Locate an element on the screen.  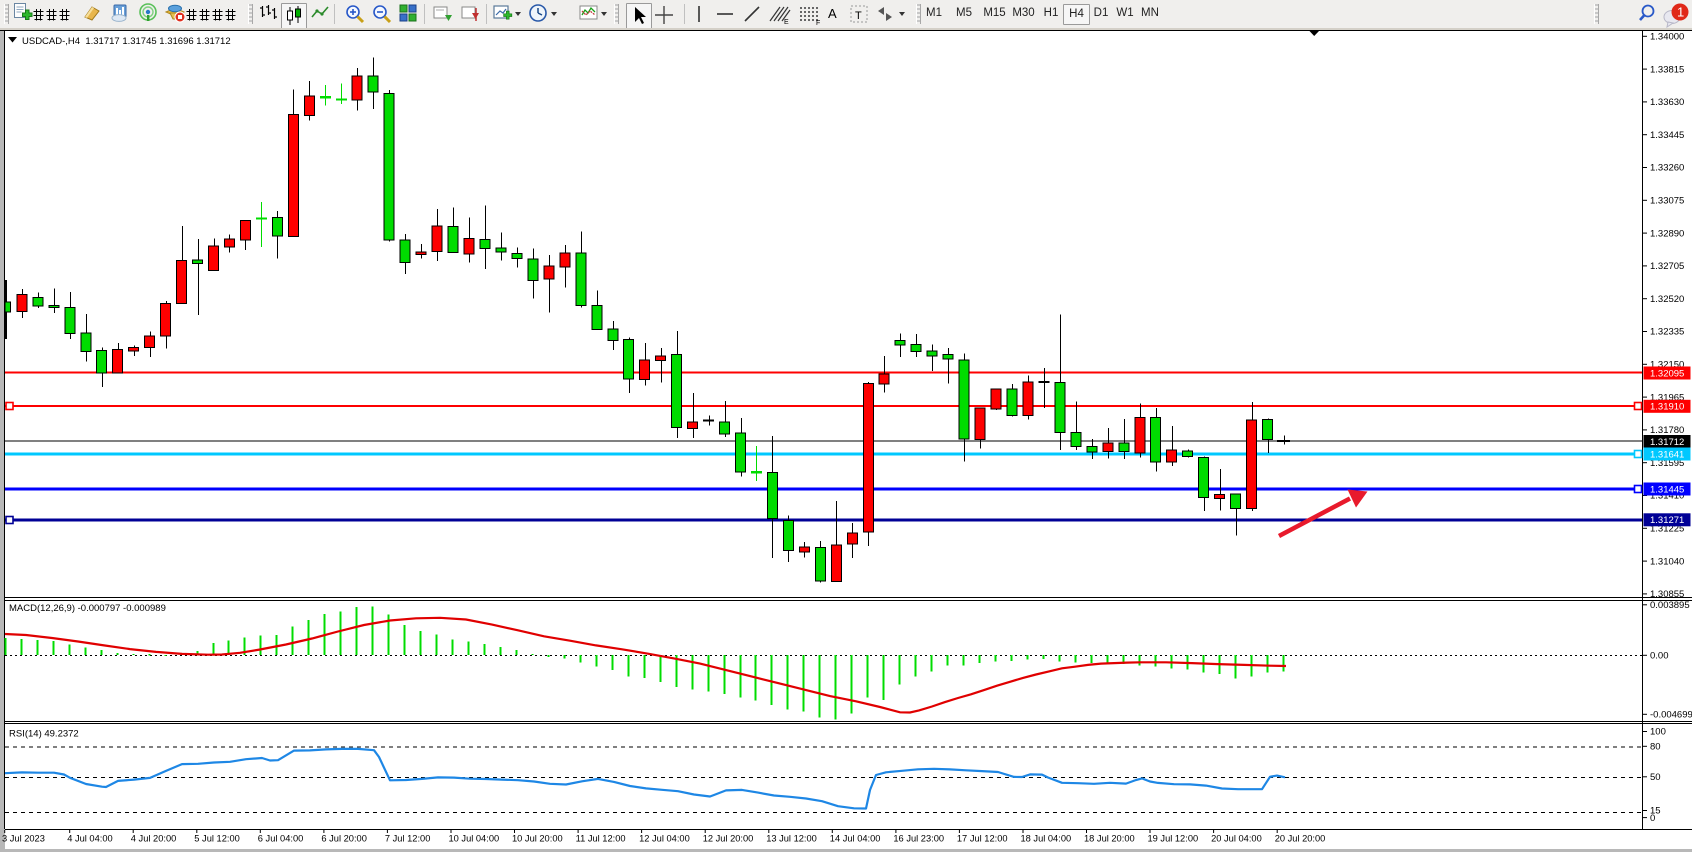
svg-text: 0.00 is located at coordinates (1659, 656).